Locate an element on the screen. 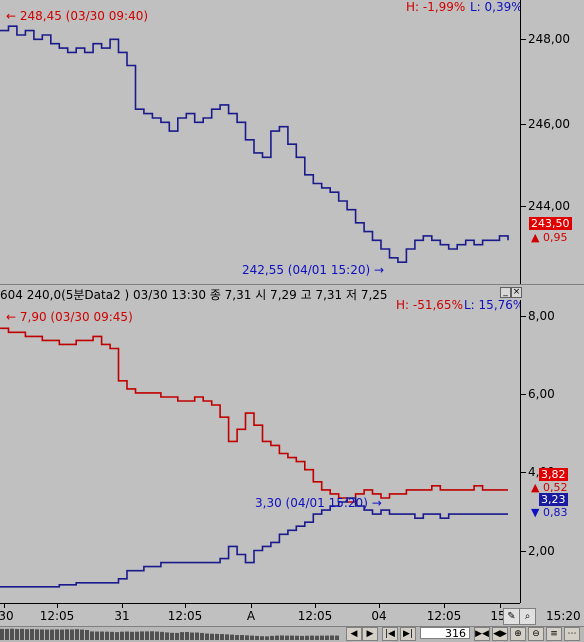 The width and height of the screenshot is (584, 642). shrink-icon: ▶◀ is located at coordinates (482, 634).